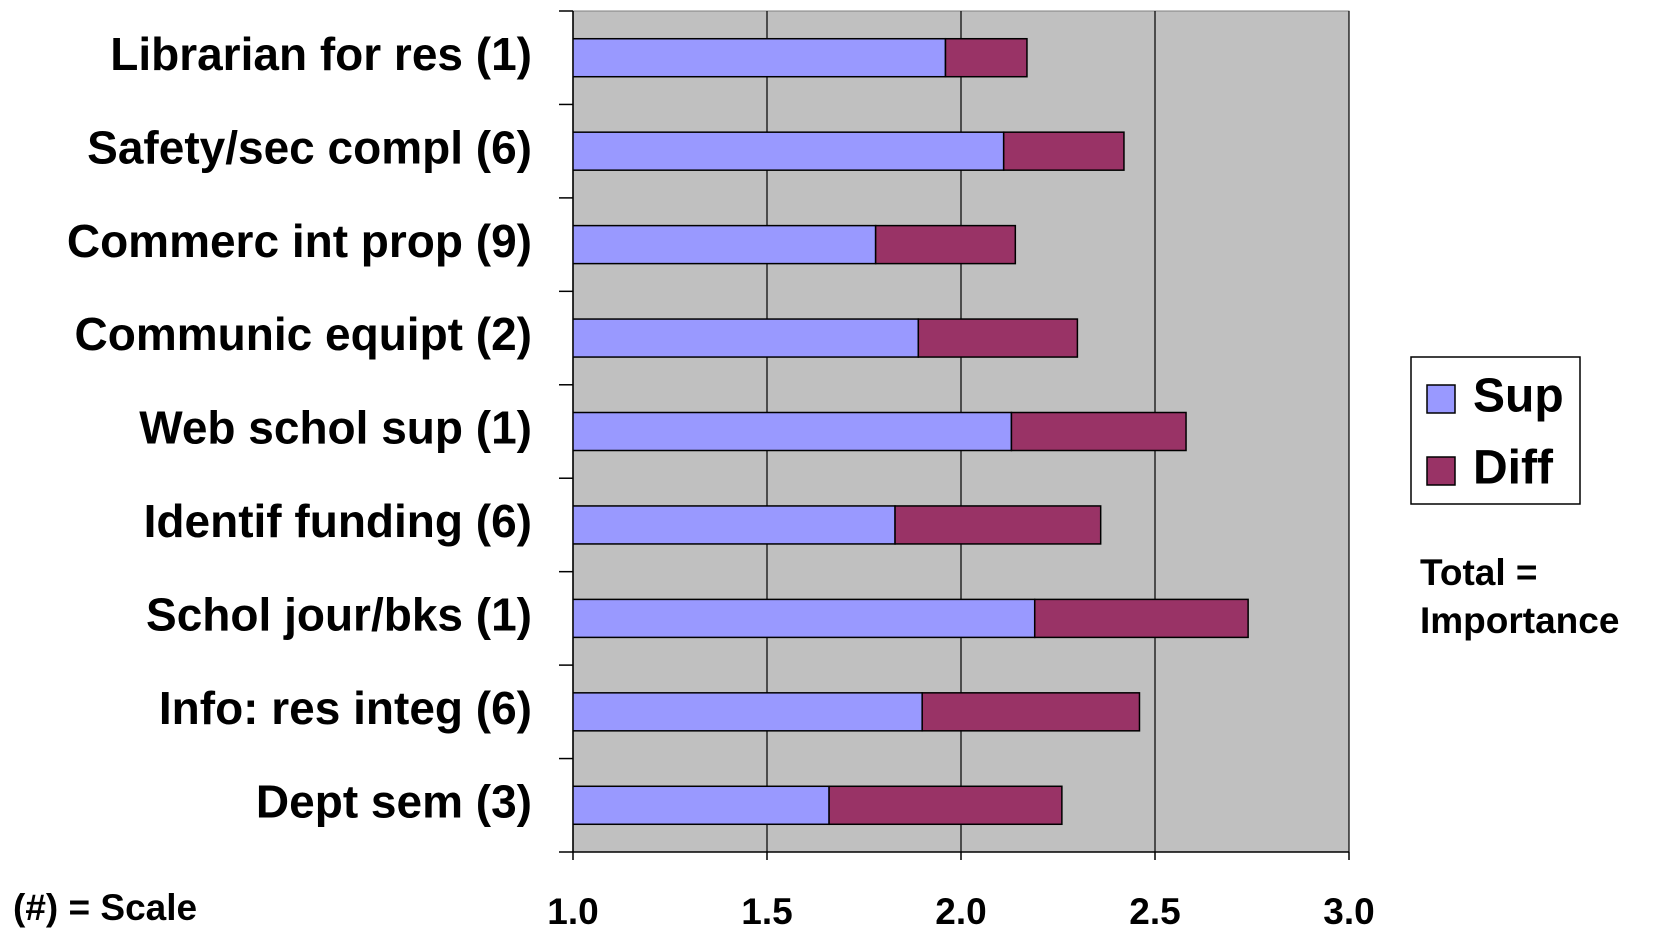 The height and width of the screenshot is (931, 1662). I want to click on y-tick-label: Web schol sup (1), so click(335, 428).